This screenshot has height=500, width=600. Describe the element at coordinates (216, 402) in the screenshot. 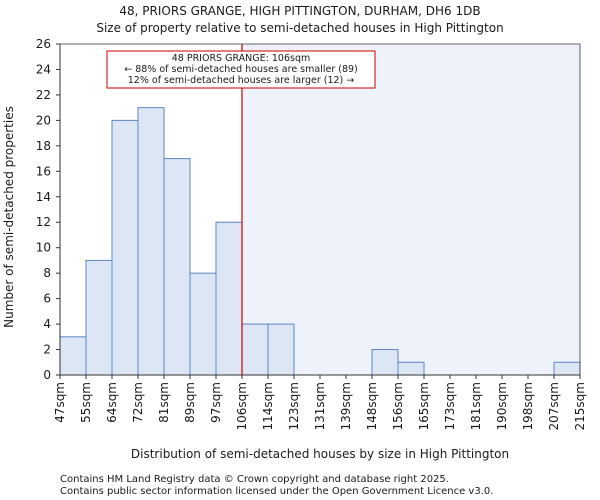

I see `x-tick-label: 97sqm` at that location.